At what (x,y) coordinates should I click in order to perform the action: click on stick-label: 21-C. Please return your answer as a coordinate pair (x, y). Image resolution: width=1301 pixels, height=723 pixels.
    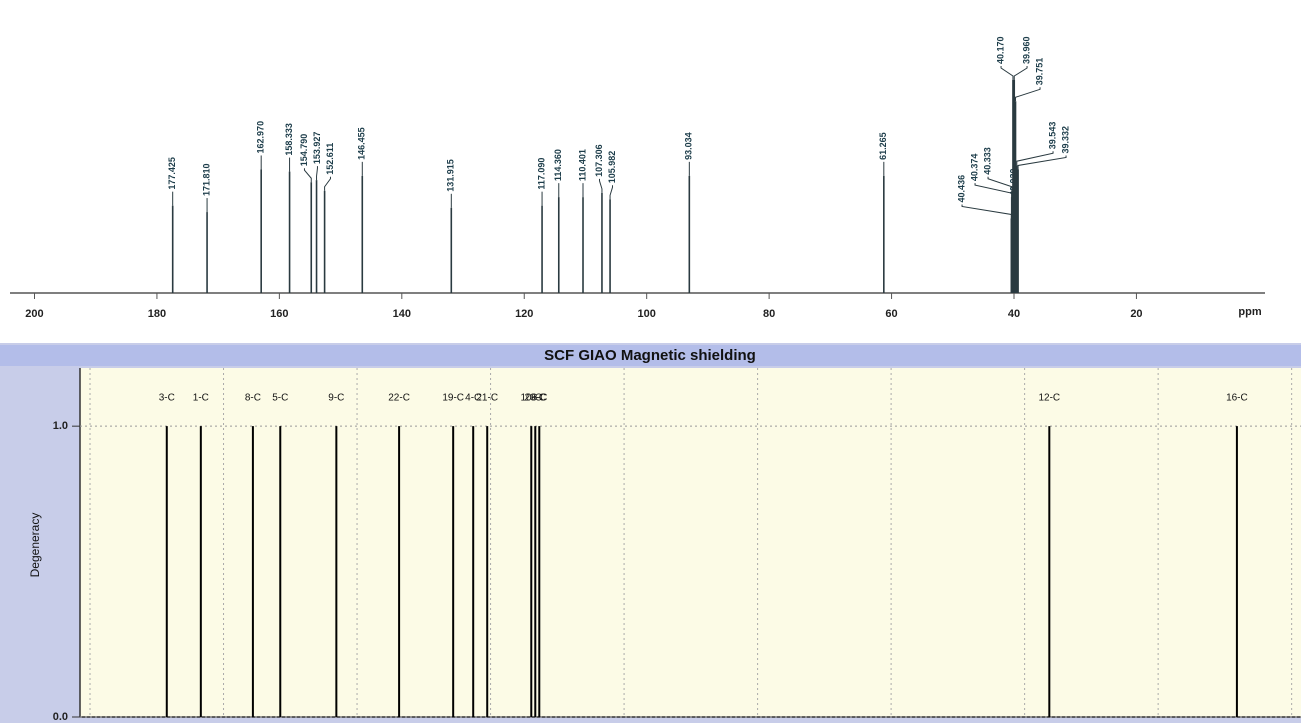
    Looking at the image, I should click on (487, 398).